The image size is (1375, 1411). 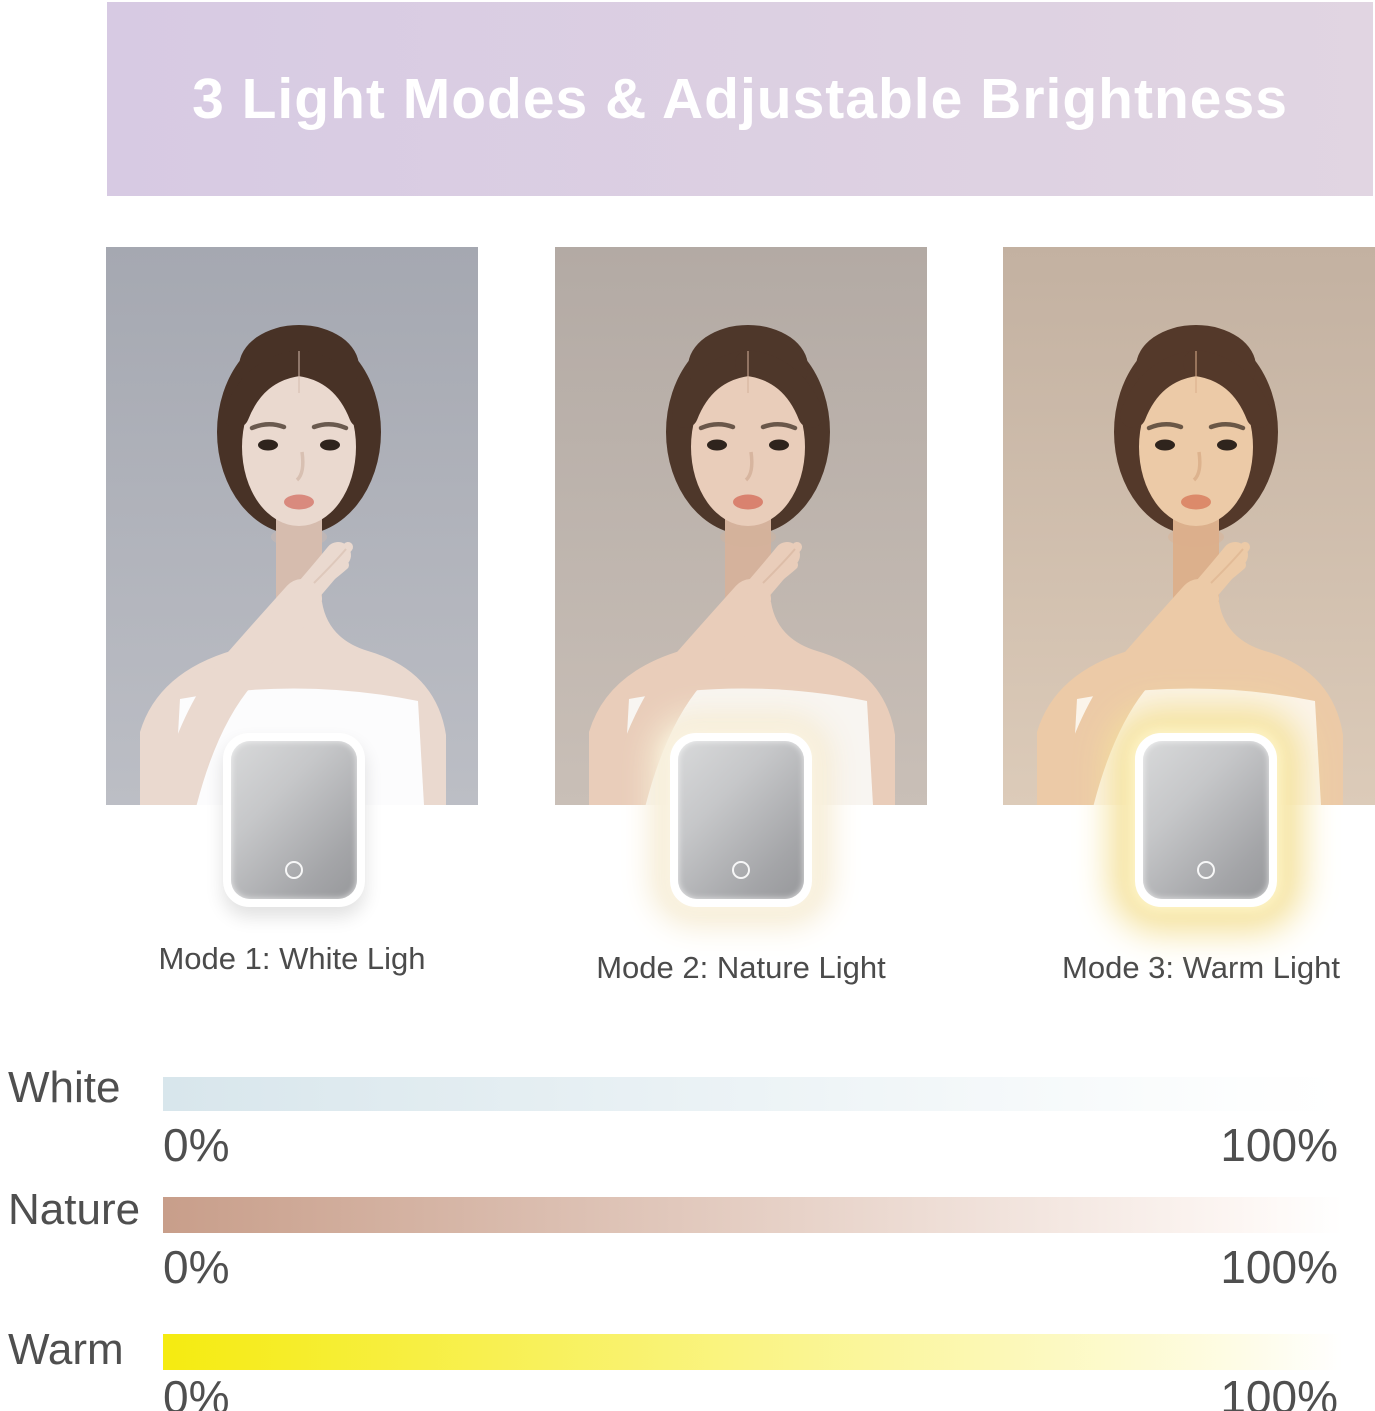 I want to click on mirror-product-warm-light, so click(x=1206, y=820).